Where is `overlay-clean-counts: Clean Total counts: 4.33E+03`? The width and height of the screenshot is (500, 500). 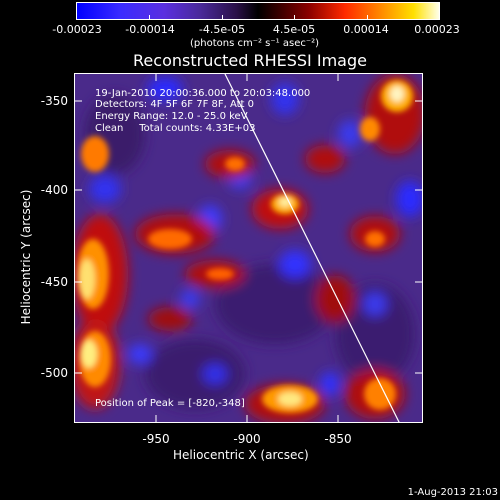 overlay-clean-counts: Clean Total counts: 4.33E+03 is located at coordinates (175, 128).